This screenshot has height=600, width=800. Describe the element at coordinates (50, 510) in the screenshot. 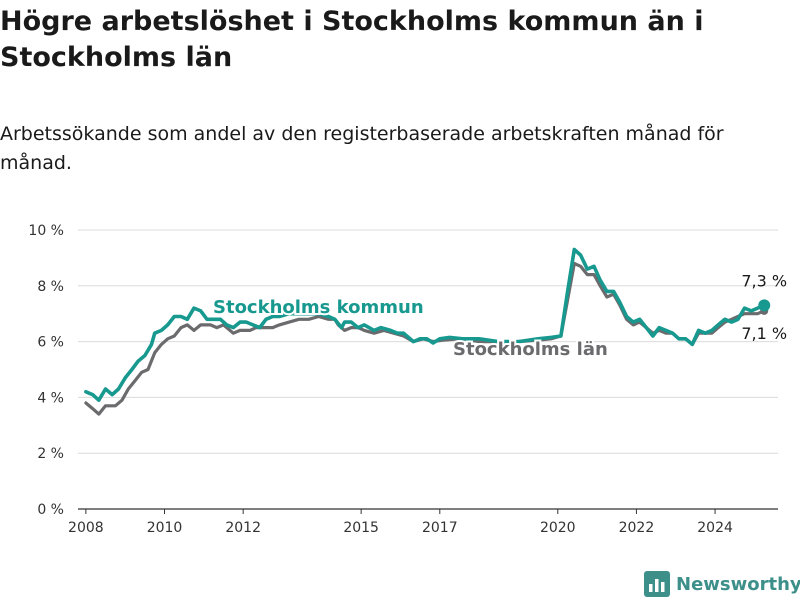

I see `y-tick-label: 0 %` at that location.